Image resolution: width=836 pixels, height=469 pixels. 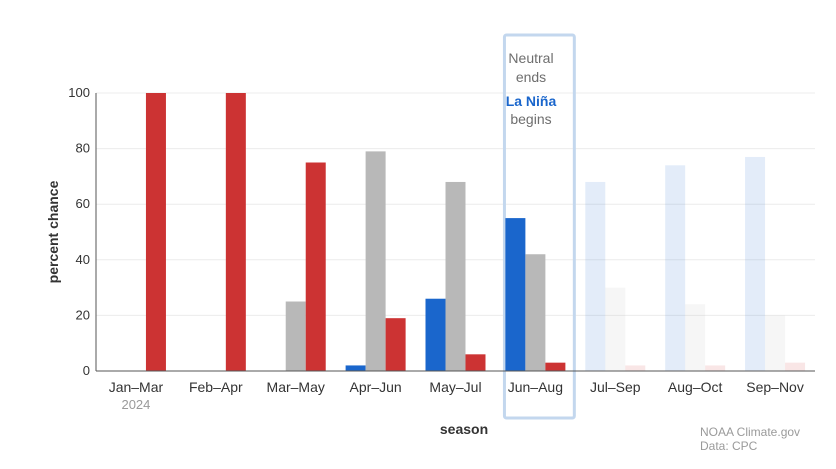 I want to click on year-sublabel: 2024, so click(x=135, y=404).